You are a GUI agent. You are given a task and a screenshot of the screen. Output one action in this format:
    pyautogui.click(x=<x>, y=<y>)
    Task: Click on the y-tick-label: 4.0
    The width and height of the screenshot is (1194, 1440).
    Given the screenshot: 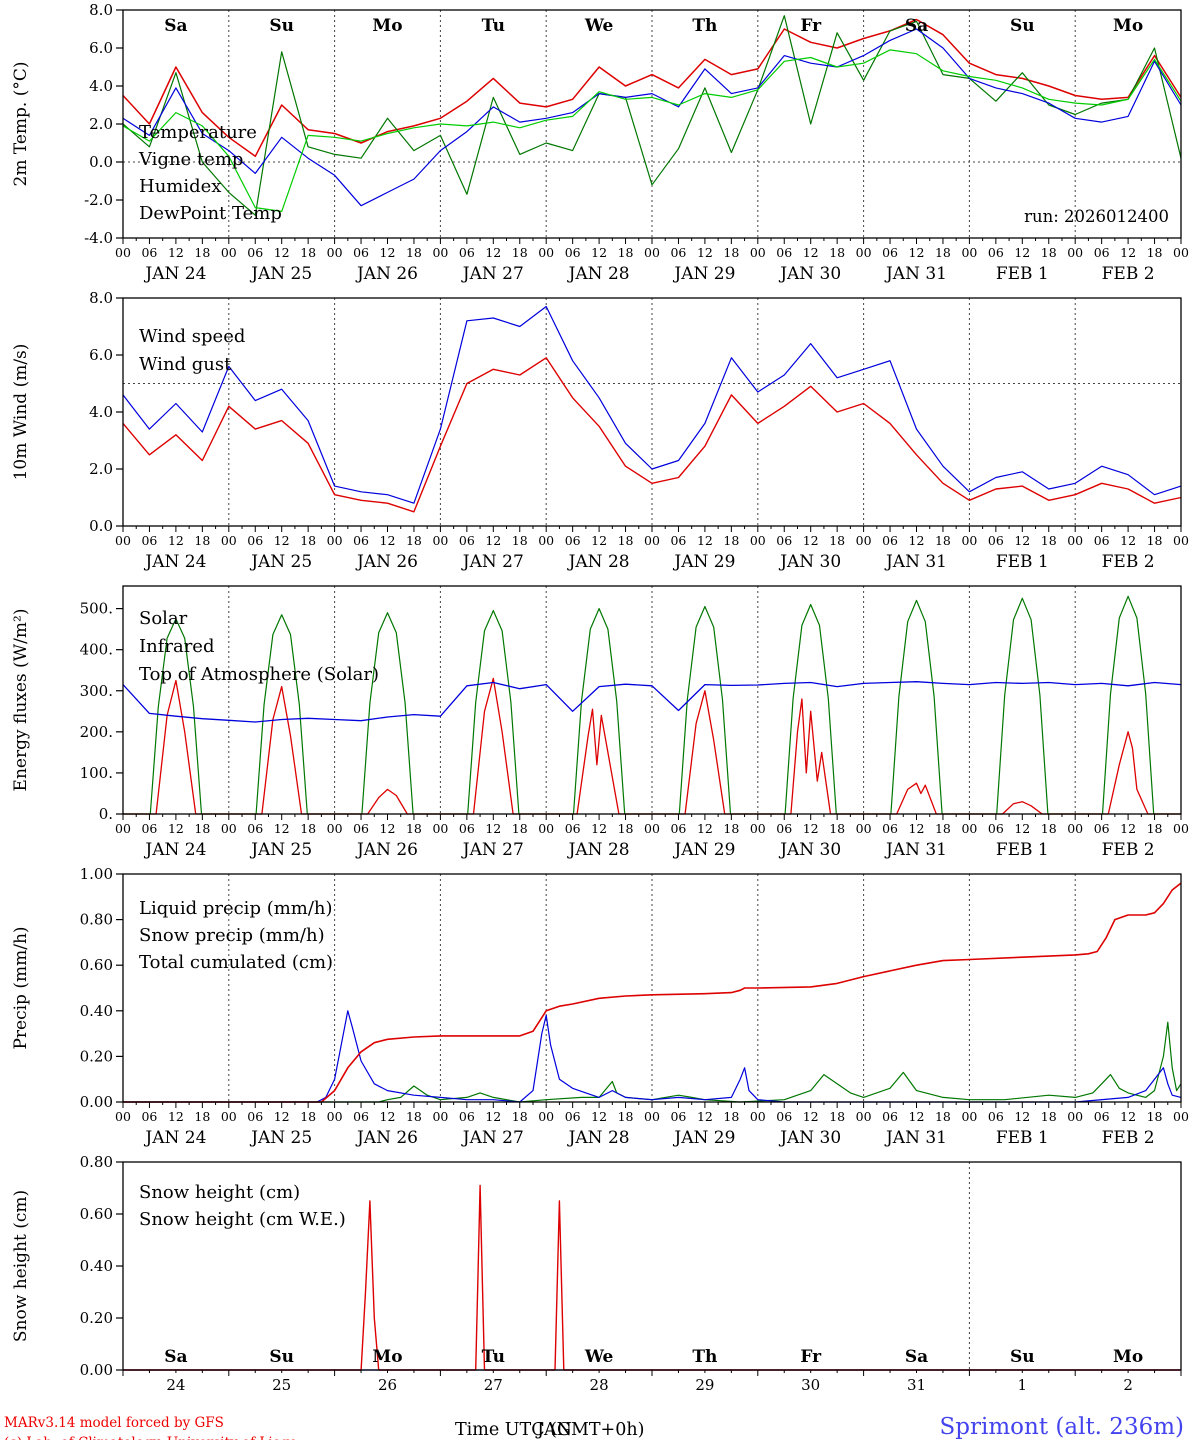 What is the action you would take?
    pyautogui.click(x=101, y=412)
    